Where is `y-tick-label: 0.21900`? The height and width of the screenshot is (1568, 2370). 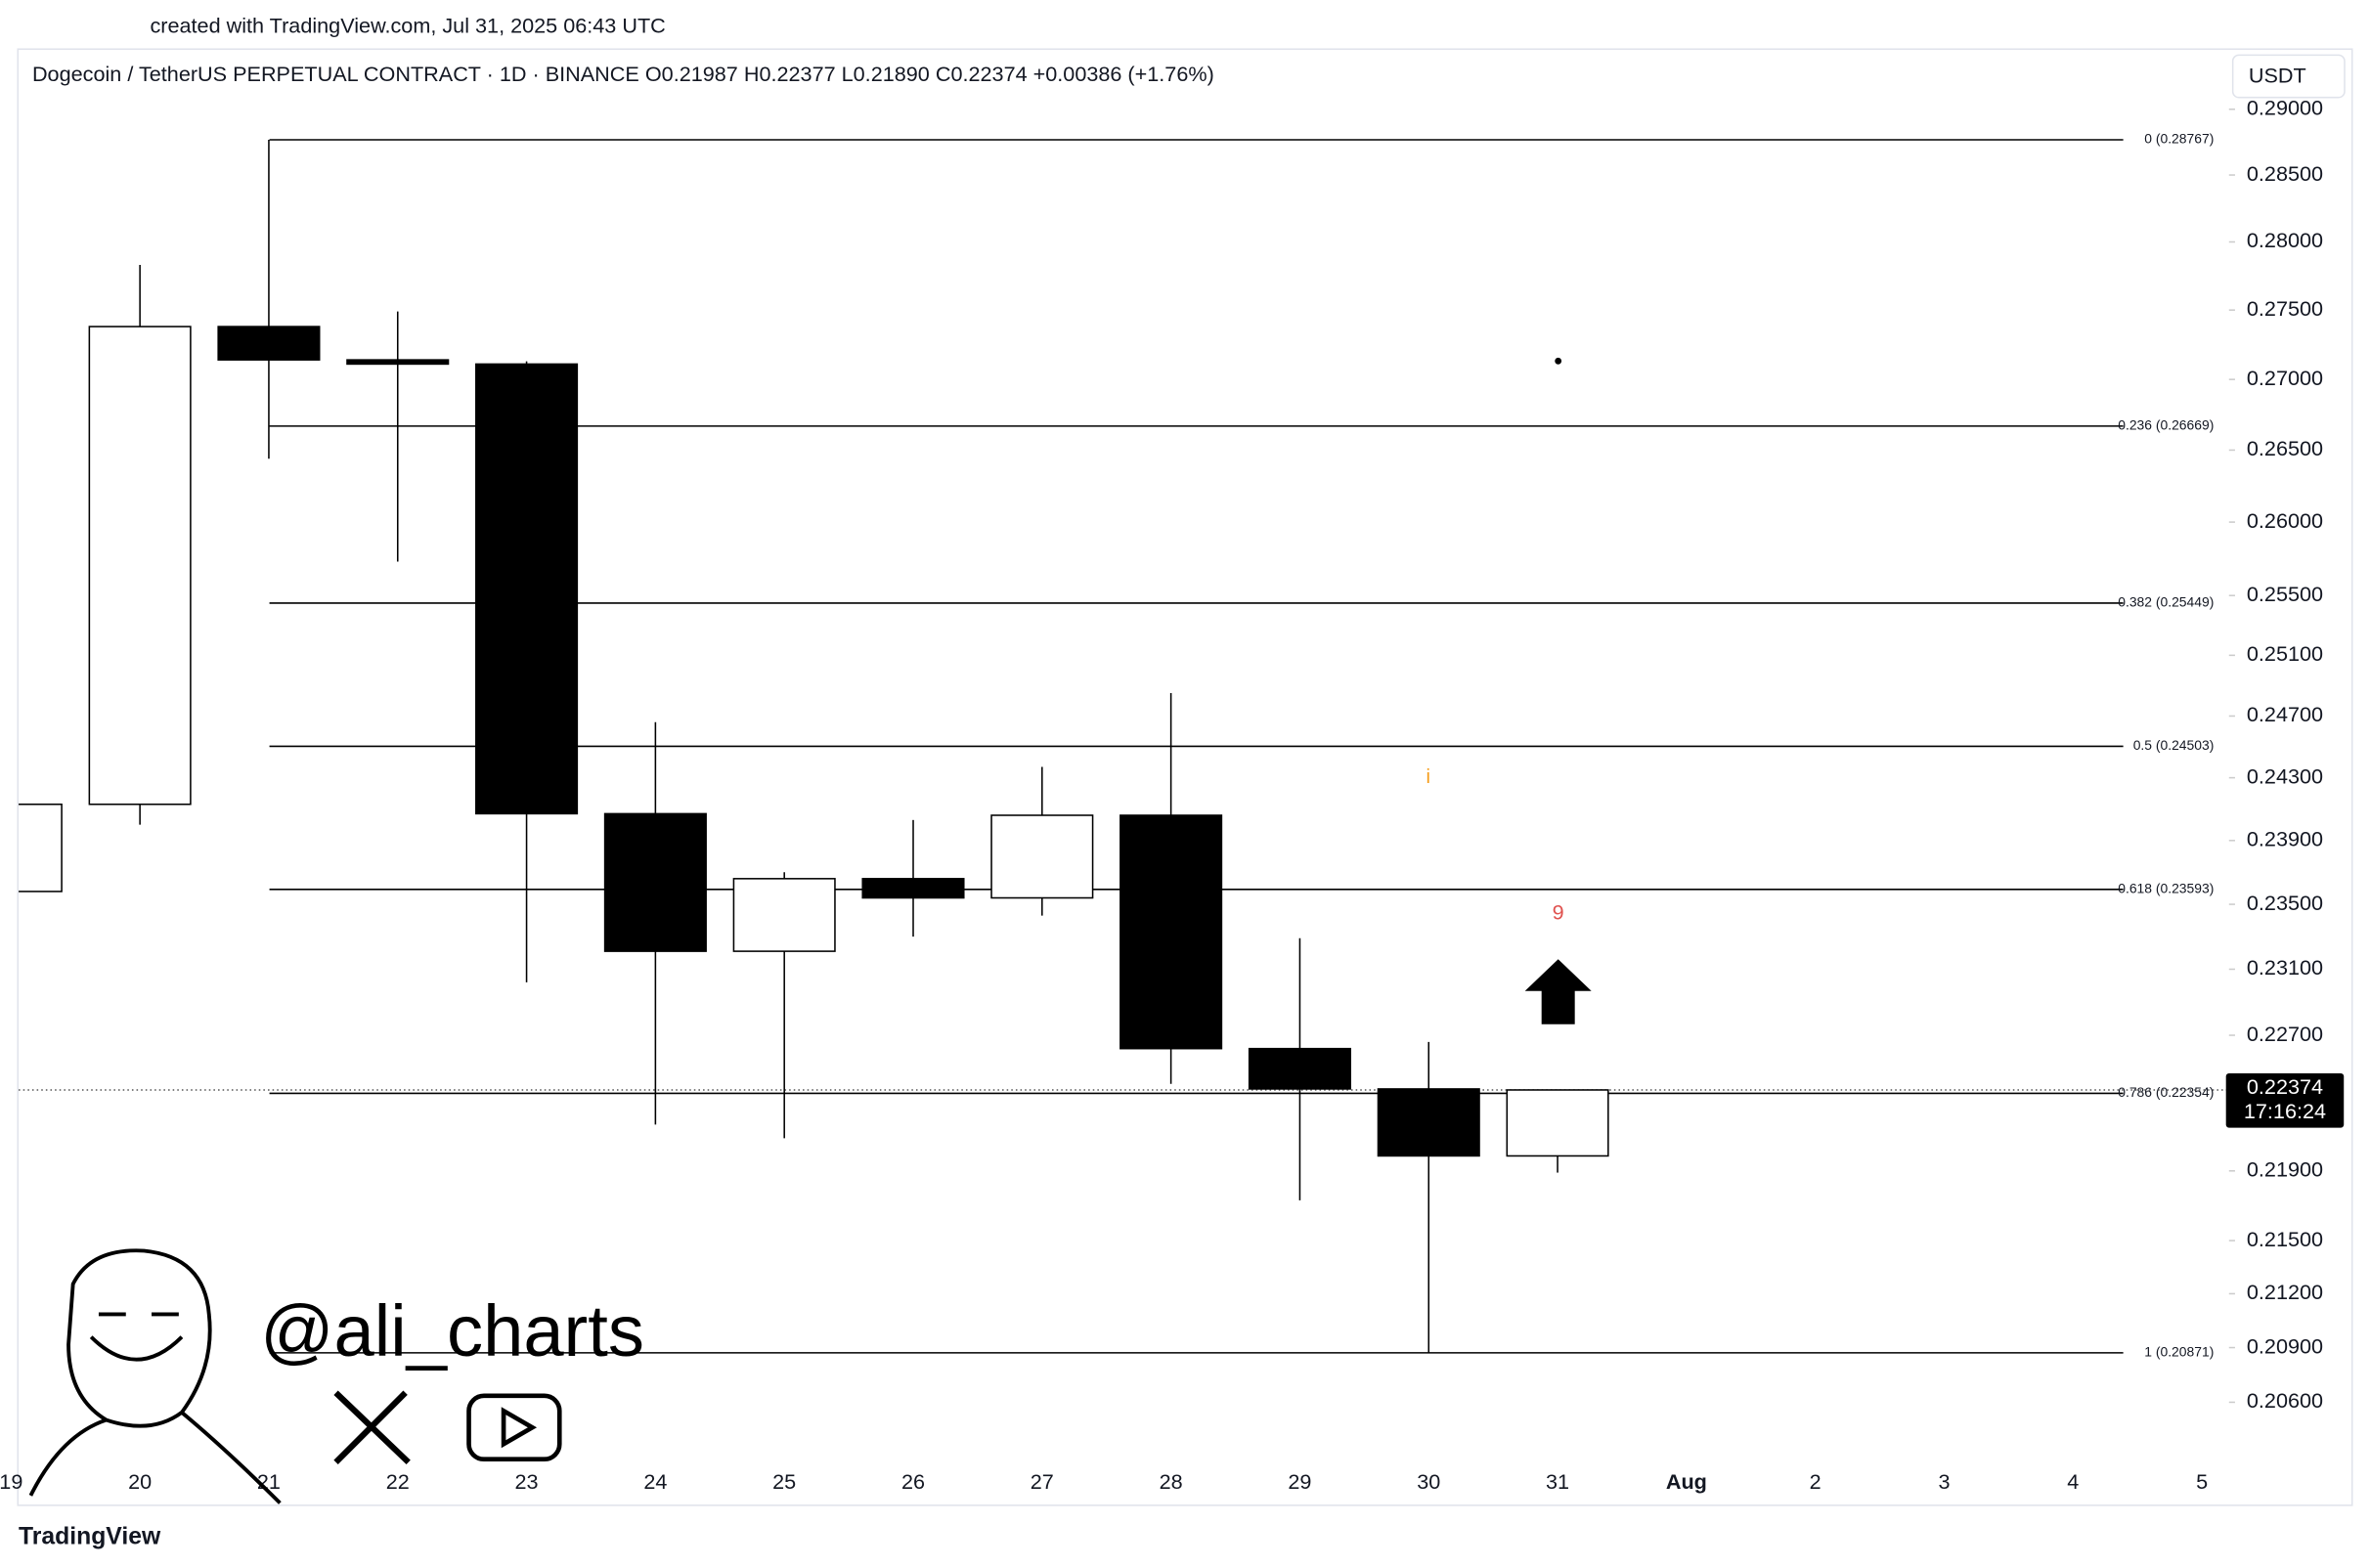 y-tick-label: 0.21900 is located at coordinates (2285, 1170).